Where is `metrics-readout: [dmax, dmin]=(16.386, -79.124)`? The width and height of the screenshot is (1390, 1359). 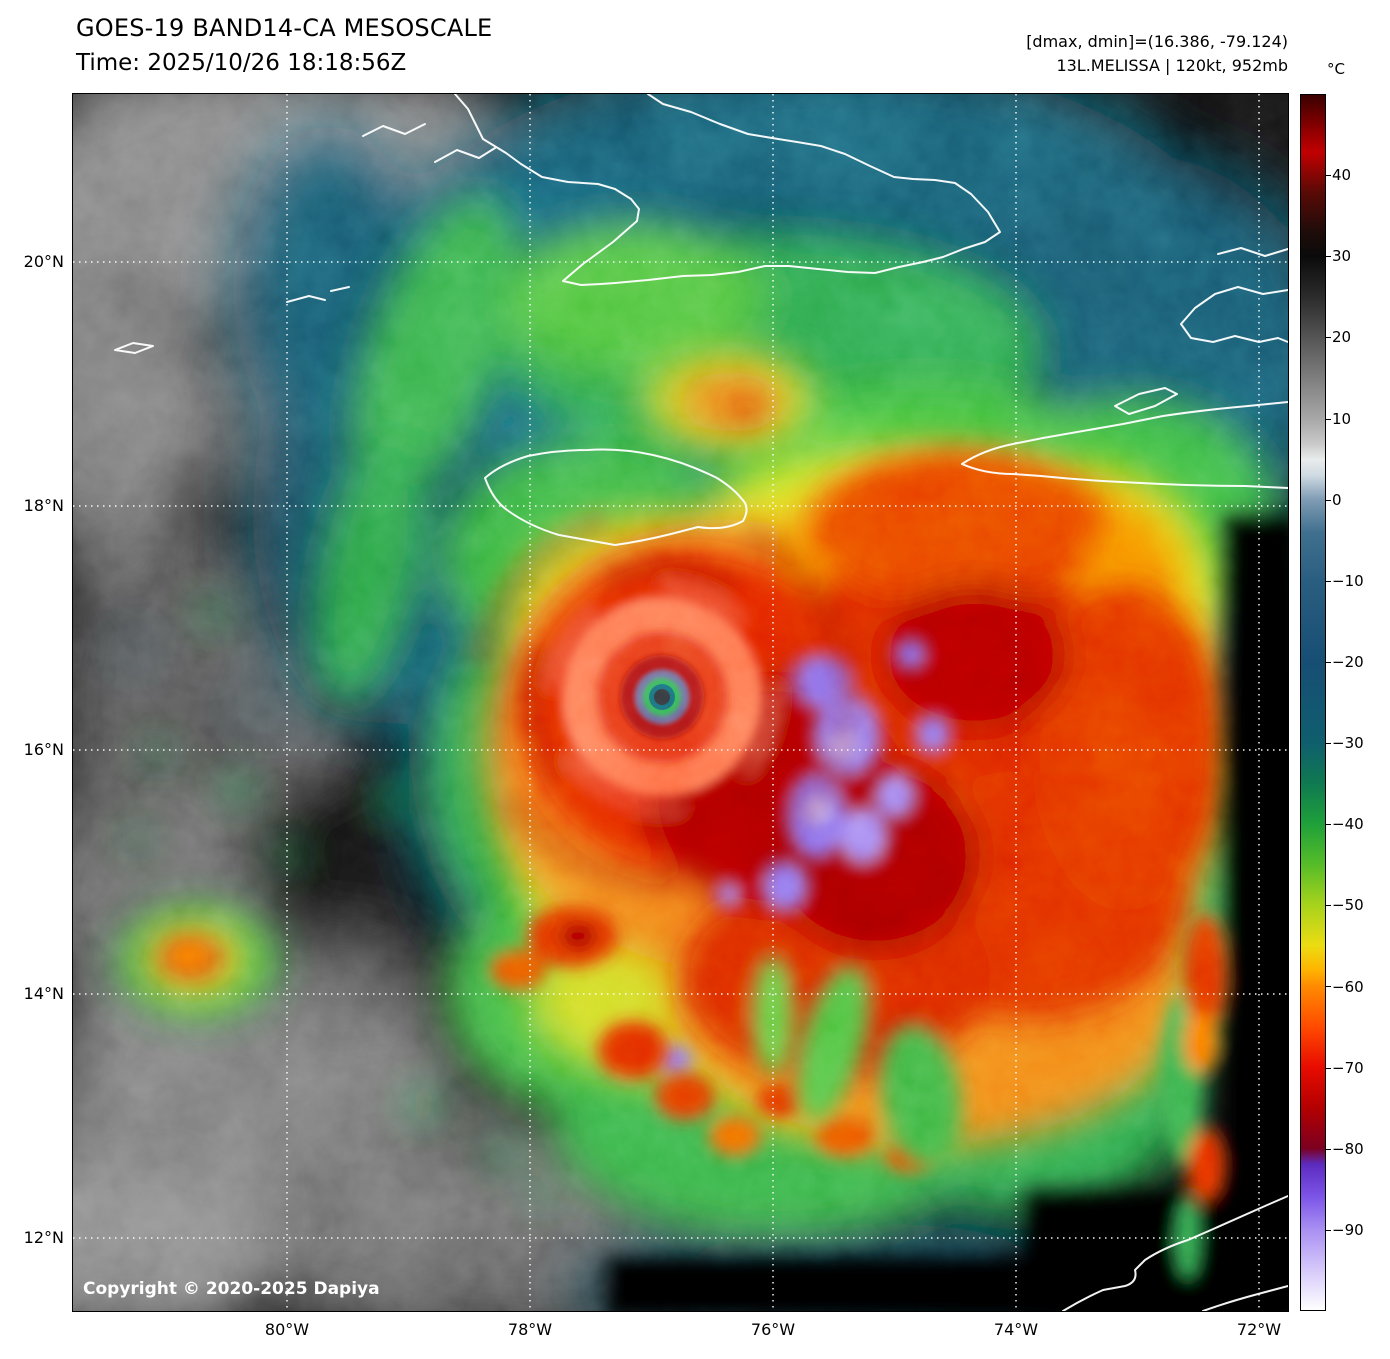
metrics-readout: [dmax, dmin]=(16.386, -79.124) is located at coordinates (1157, 41).